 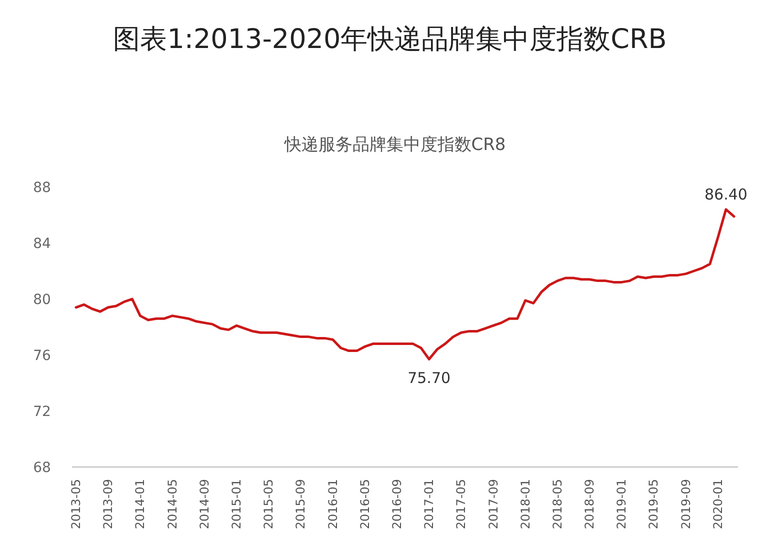 I want to click on x-tick-label: 2018-01, so click(x=525, y=504).